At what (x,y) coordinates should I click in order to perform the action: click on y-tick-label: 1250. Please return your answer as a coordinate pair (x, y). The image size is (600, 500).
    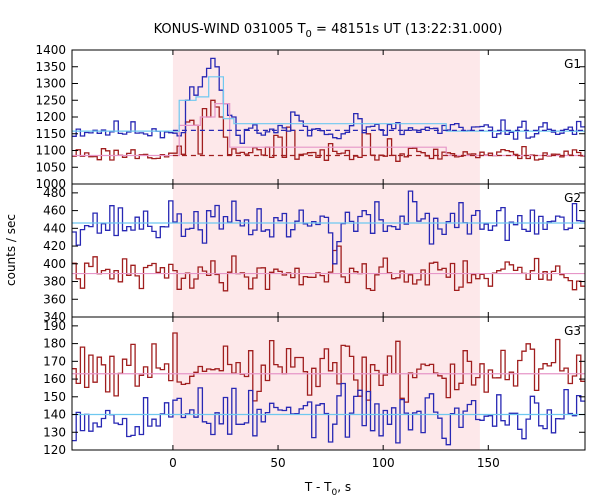
    Looking at the image, I should click on (50, 100).